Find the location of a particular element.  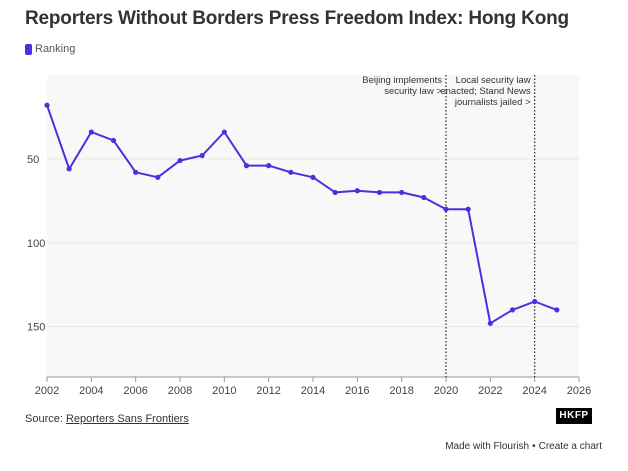

x-tick-label: 2006 is located at coordinates (135, 391).